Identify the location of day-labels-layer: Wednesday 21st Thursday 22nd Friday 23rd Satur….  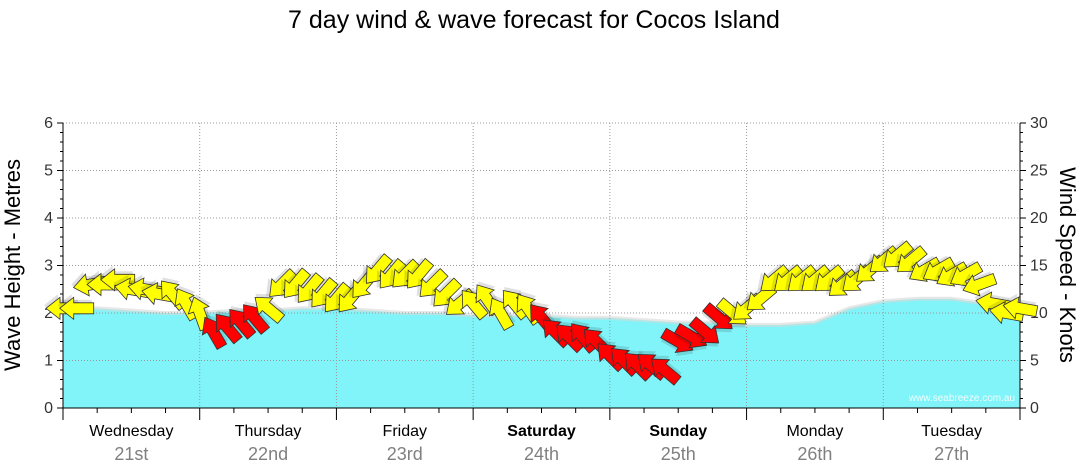
(535, 443).